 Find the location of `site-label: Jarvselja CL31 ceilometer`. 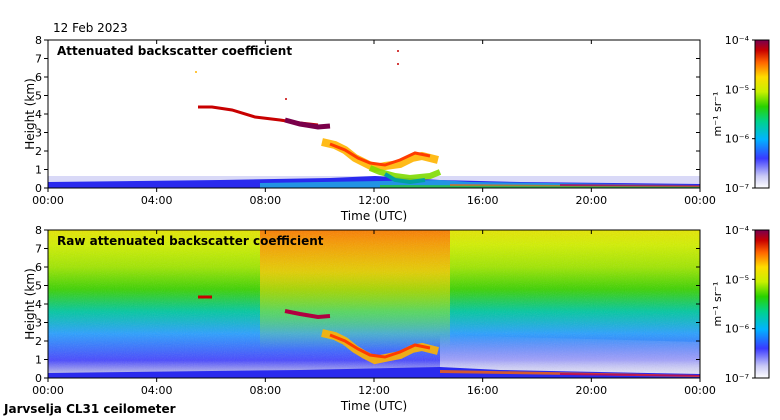

site-label: Jarvselja CL31 ceilometer is located at coordinates (89, 409).